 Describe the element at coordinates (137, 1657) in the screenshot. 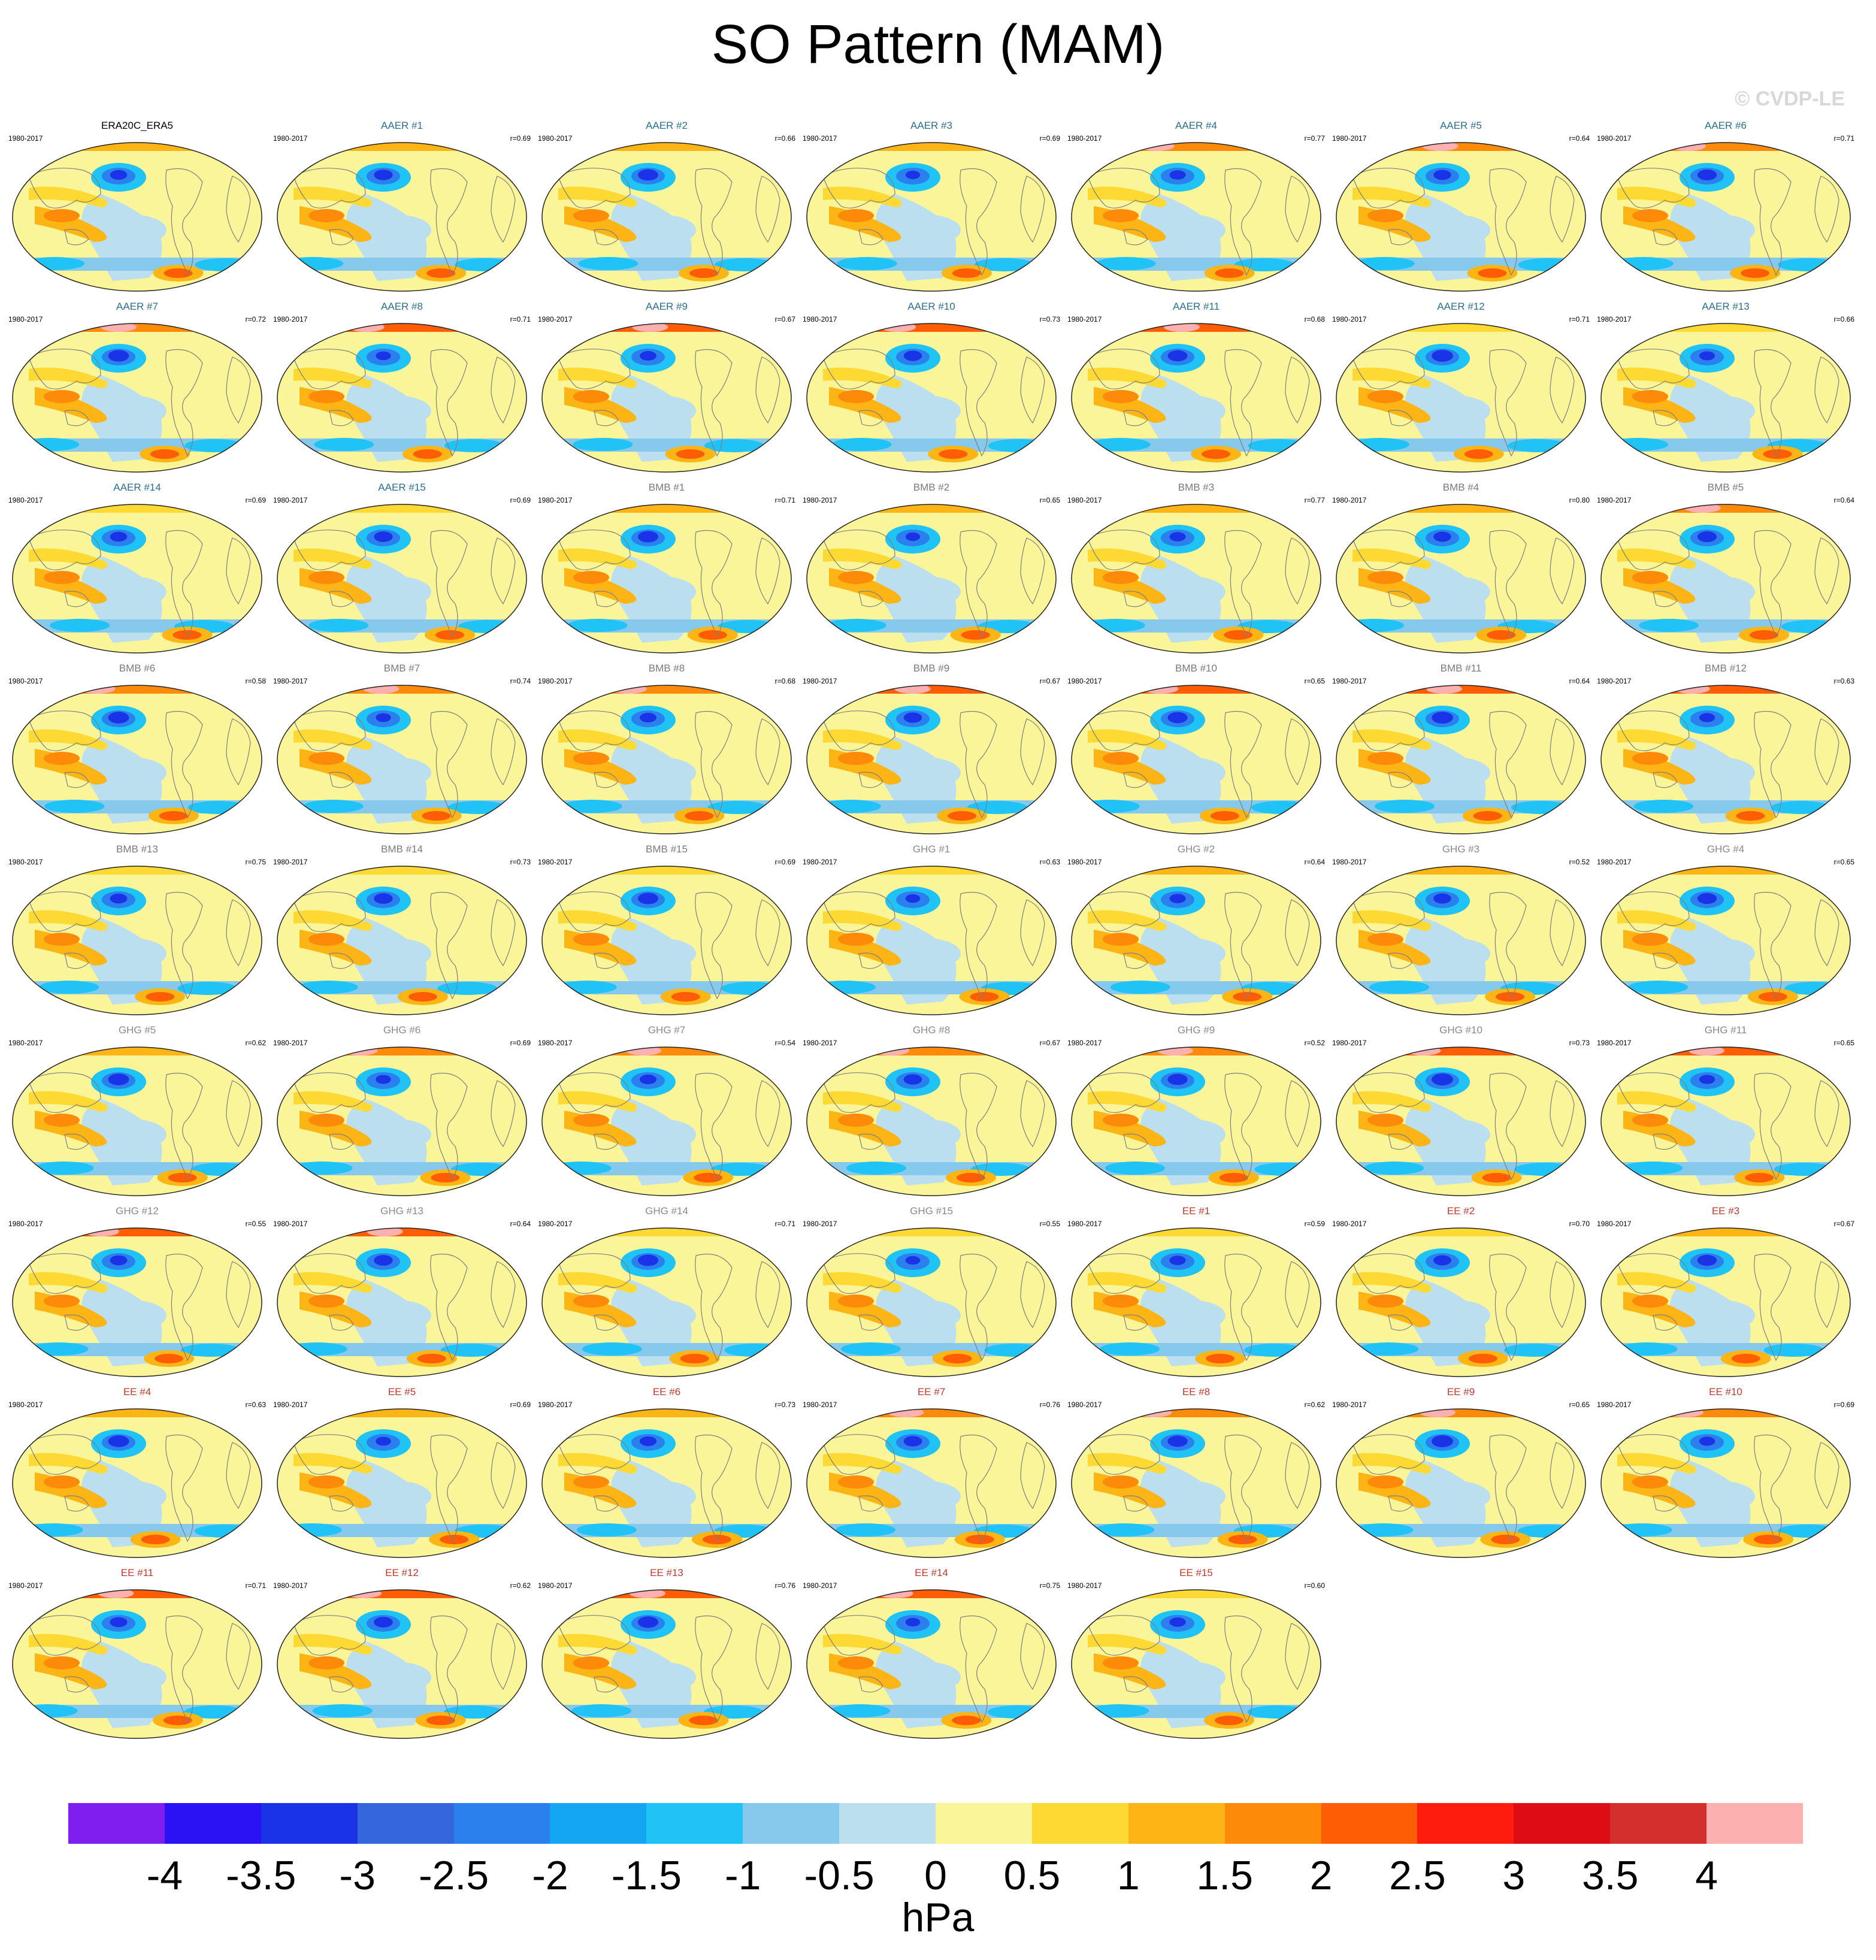

I see `map-panel: EE #11 1980-2017 r=0.71` at that location.